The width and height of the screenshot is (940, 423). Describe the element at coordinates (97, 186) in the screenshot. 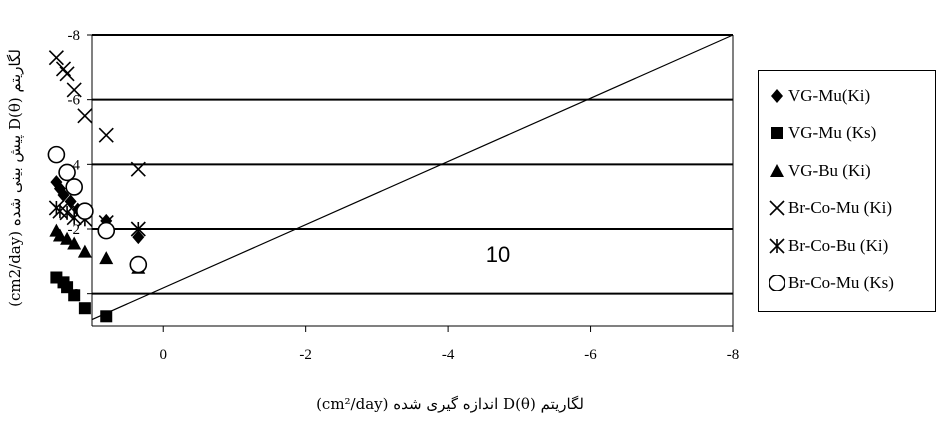

I see `data-points` at that location.